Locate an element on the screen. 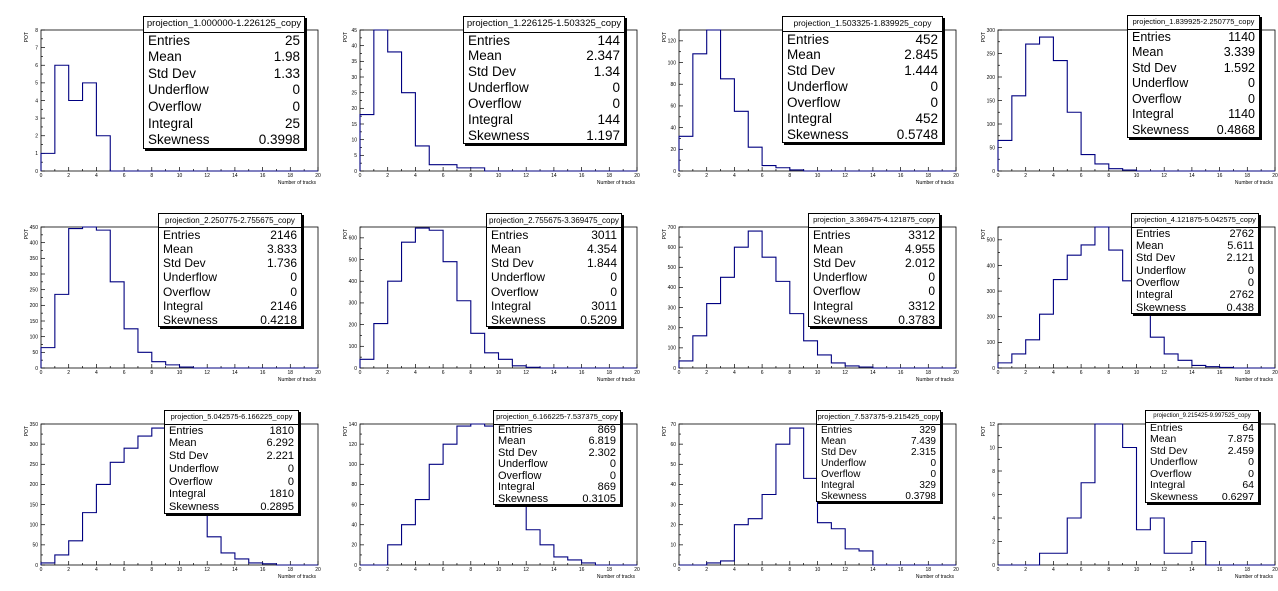  stats-value: 0.3783 is located at coordinates (916, 319).